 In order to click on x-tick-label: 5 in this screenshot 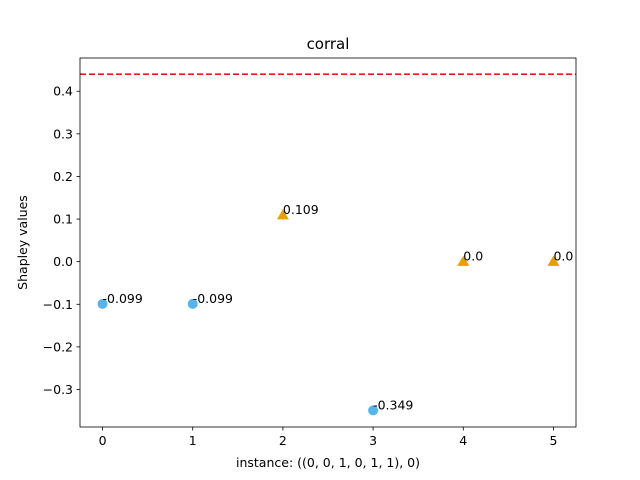, I will do `click(553, 440)`.